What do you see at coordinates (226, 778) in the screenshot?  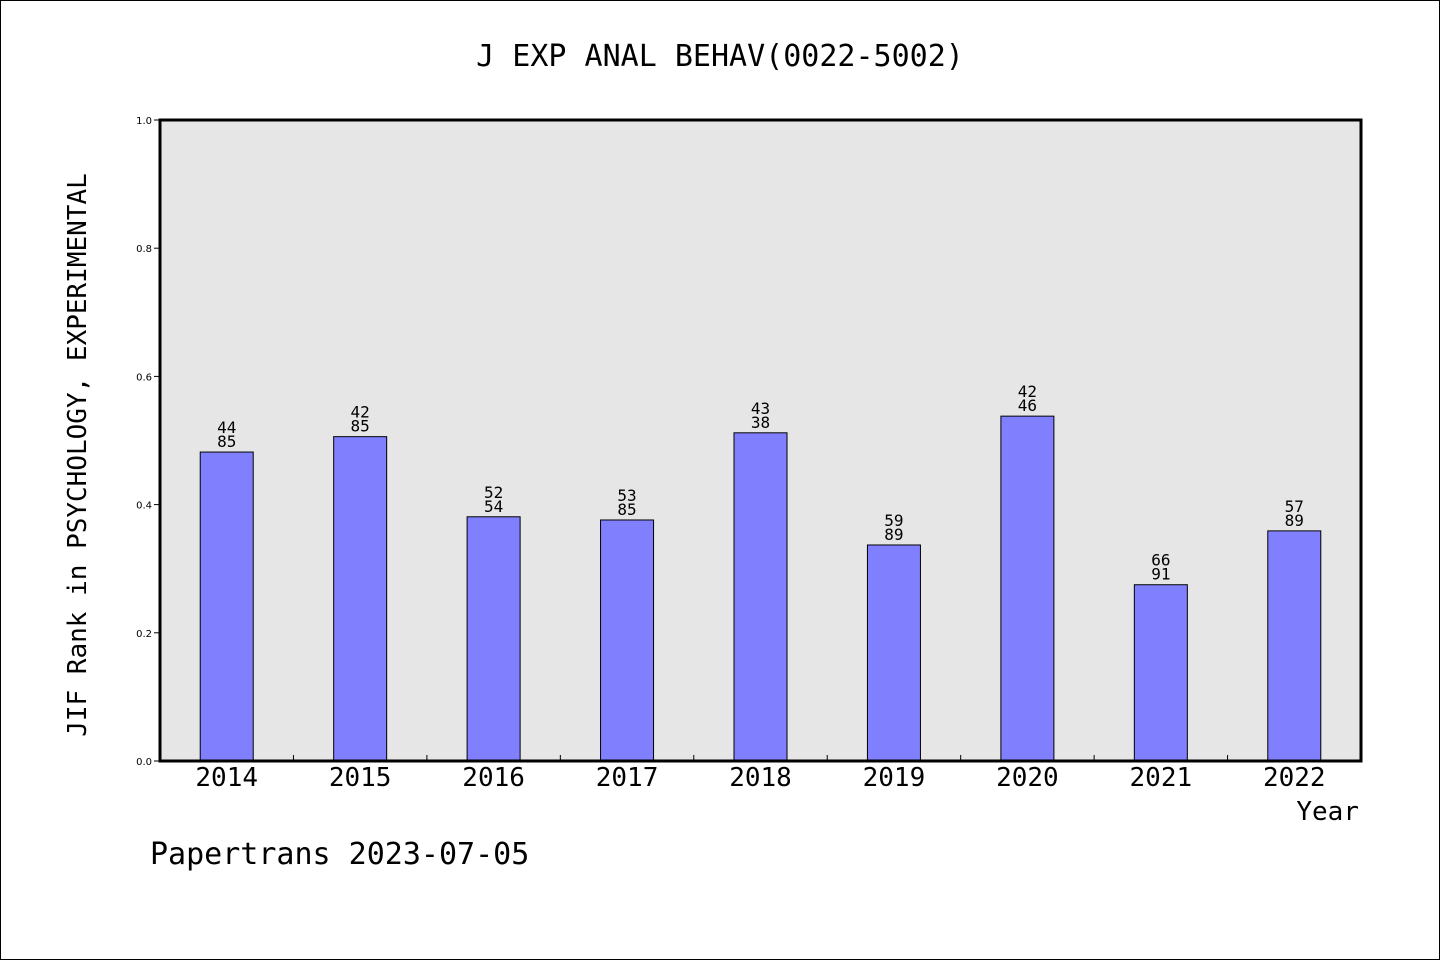 I see `x-tick-label-2014: 2014` at bounding box center [226, 778].